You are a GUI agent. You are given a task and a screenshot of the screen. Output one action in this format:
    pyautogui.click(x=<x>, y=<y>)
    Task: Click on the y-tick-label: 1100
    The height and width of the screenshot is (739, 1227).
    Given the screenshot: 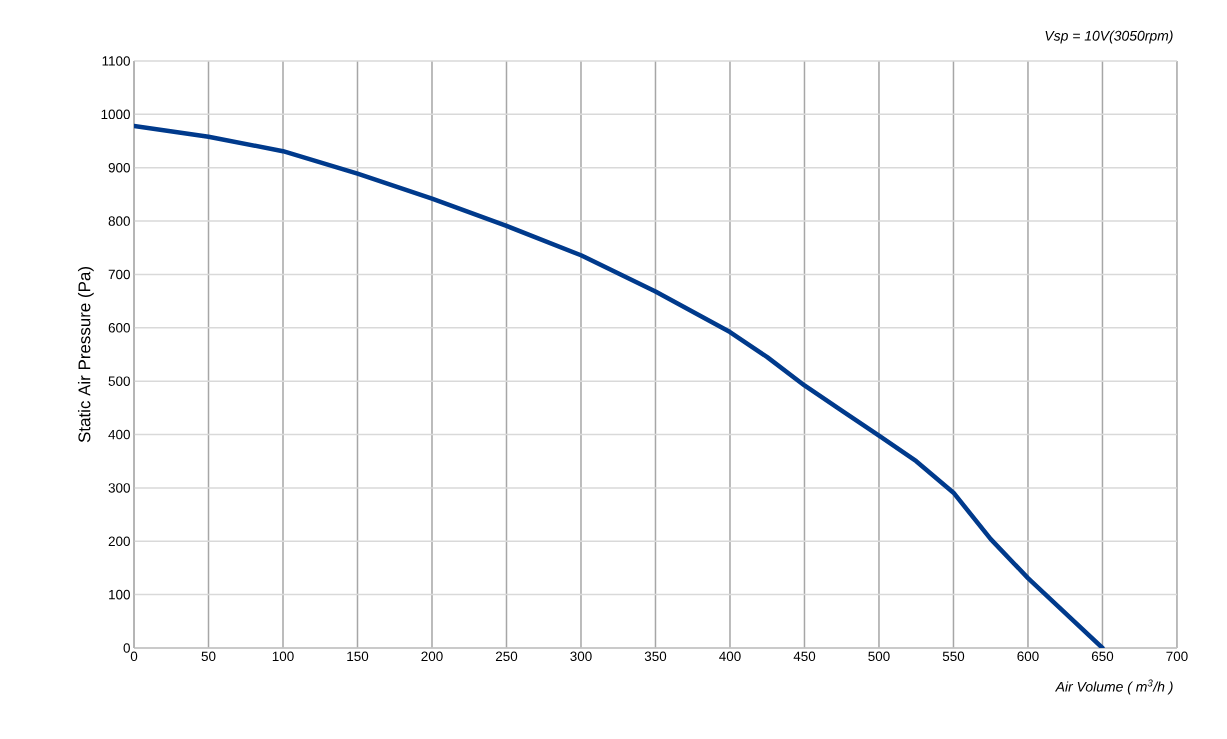 What is the action you would take?
    pyautogui.click(x=116, y=61)
    